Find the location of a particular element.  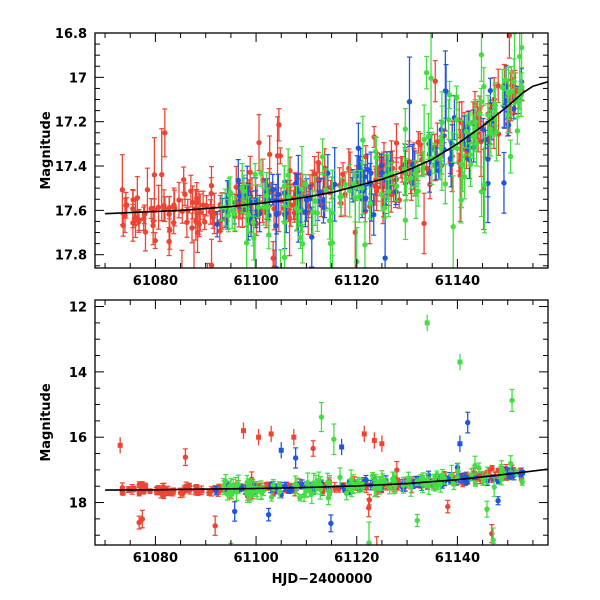

y-tick-label: 17.8 is located at coordinates (71, 256).